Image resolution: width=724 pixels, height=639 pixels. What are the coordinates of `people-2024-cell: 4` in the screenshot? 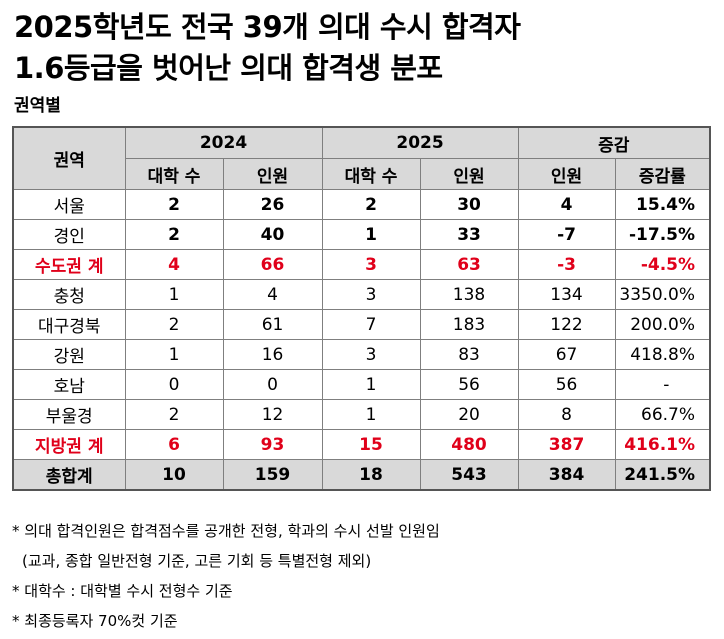 It's located at (272, 294).